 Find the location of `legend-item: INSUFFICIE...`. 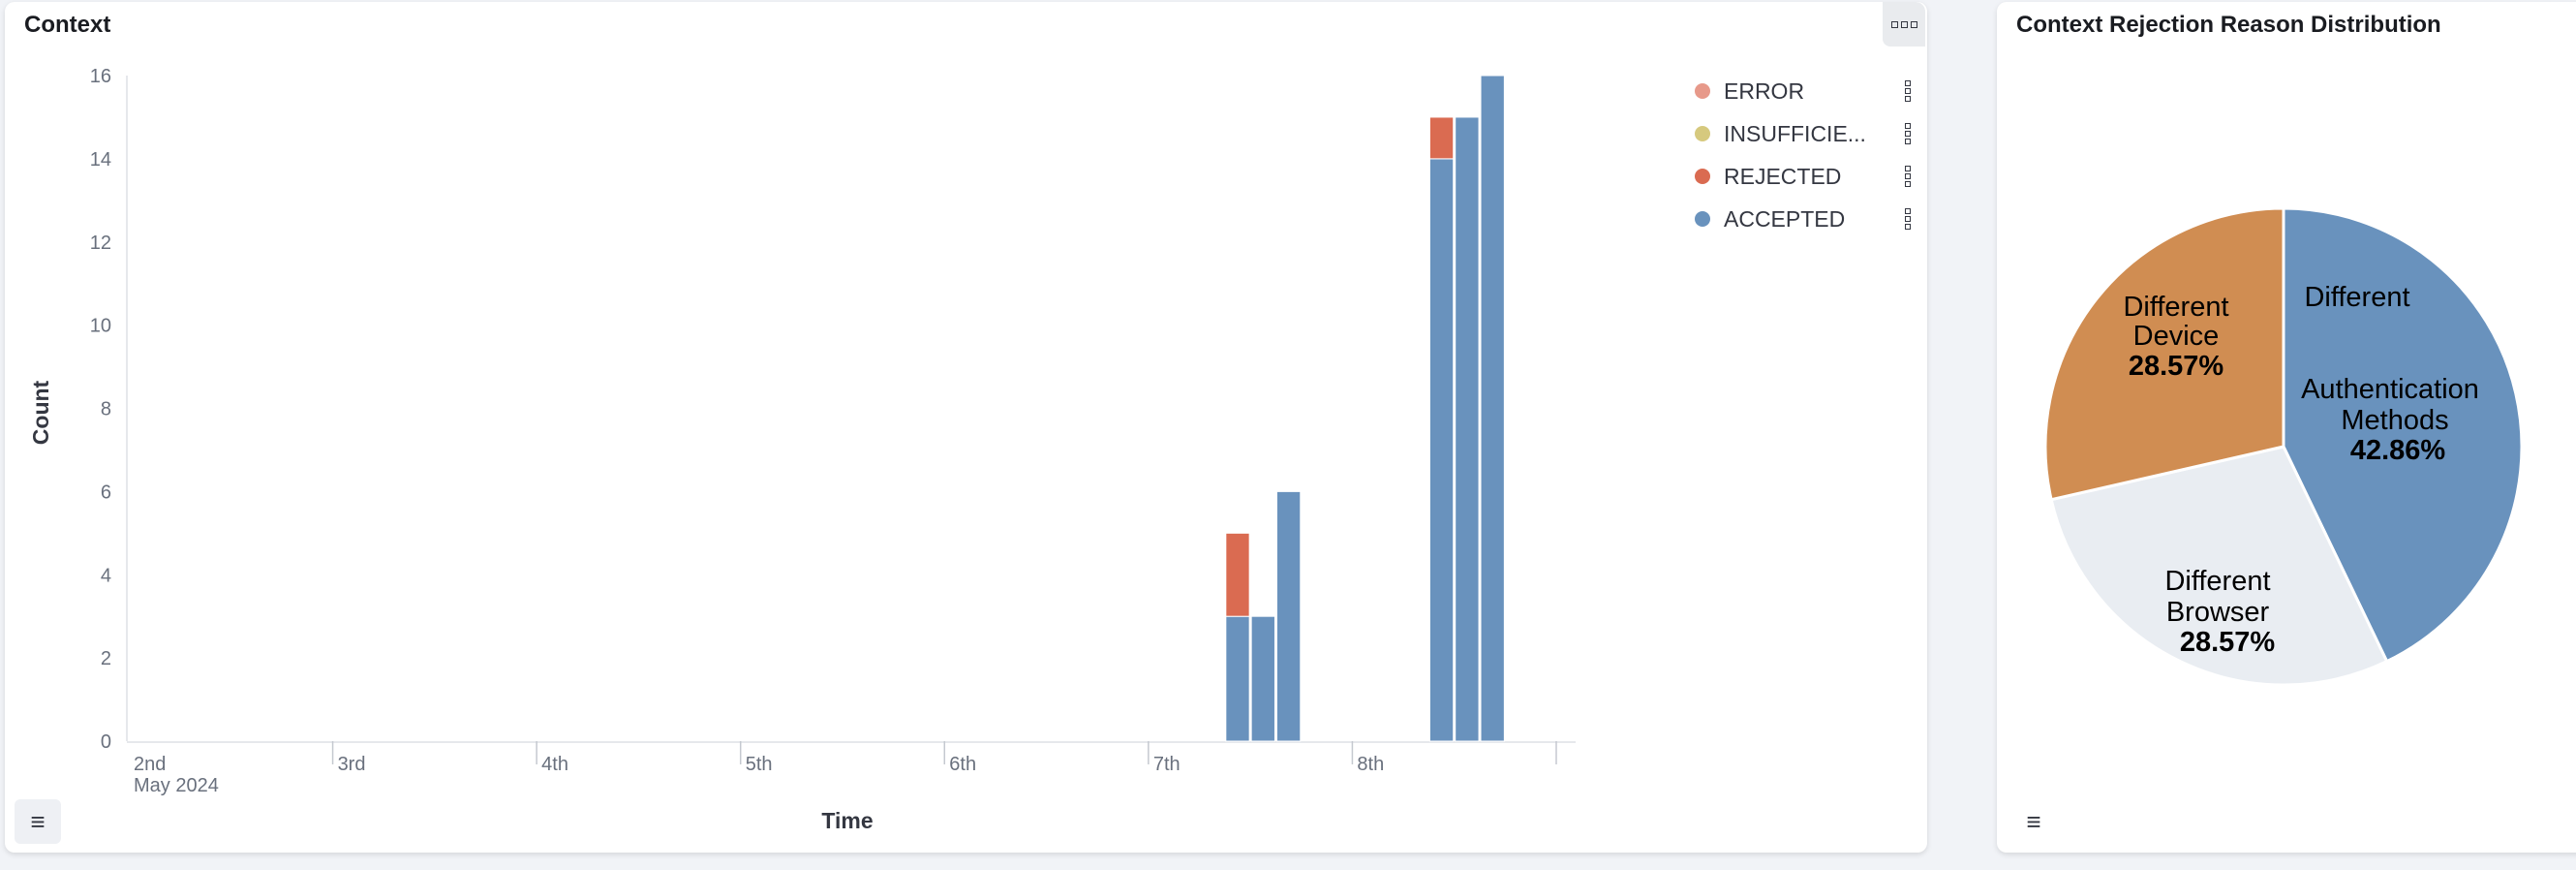

legend-item: INSUFFICIE... is located at coordinates (1780, 133).